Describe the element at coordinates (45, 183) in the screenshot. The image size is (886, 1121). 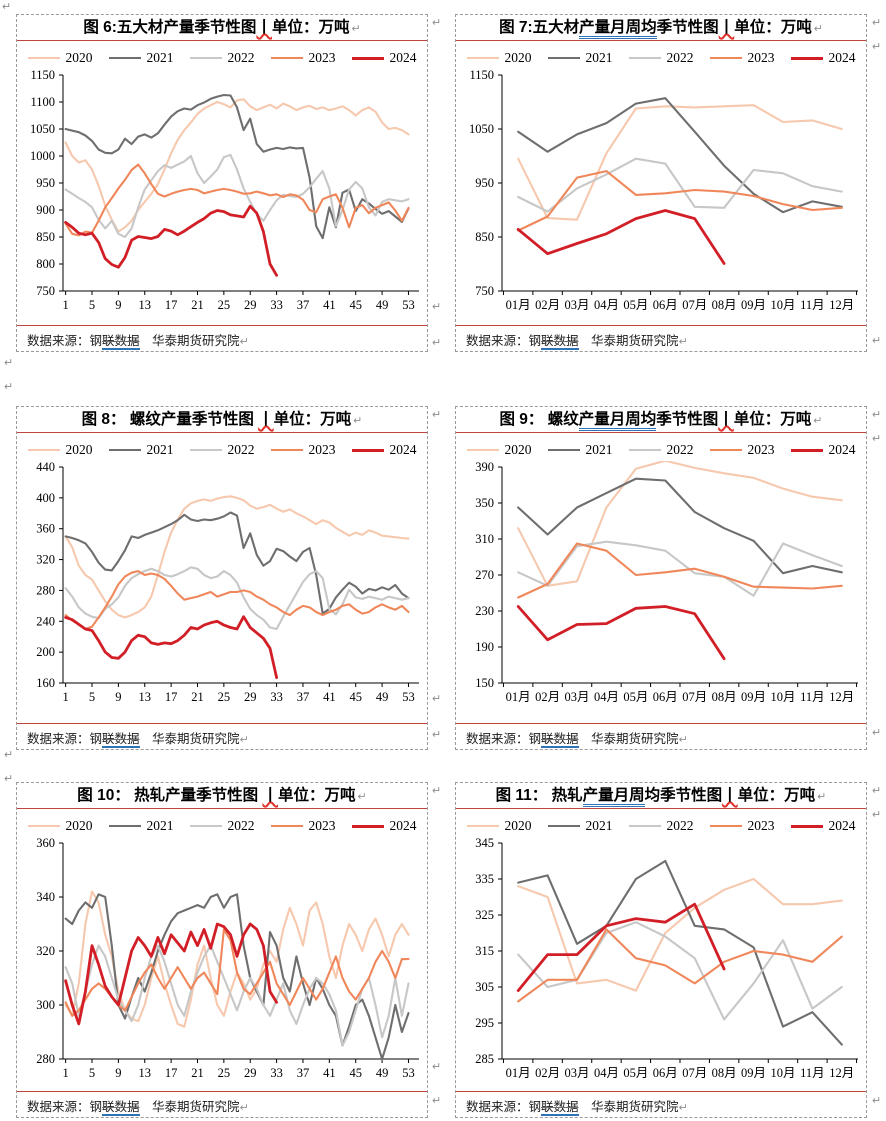
I see `svg-text: 950` at that location.